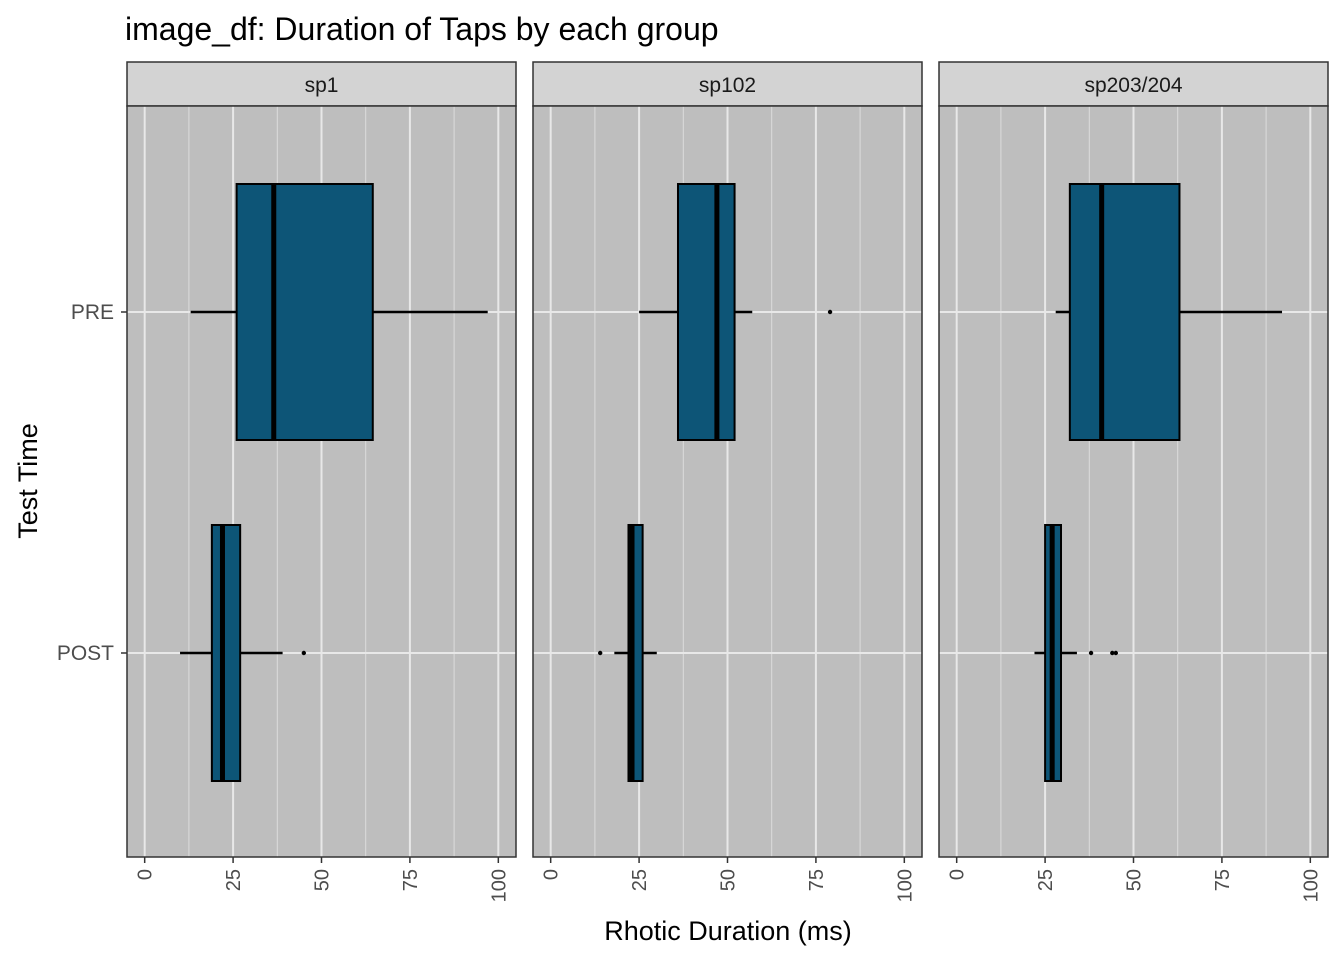 The height and width of the screenshot is (960, 1344). What do you see at coordinates (728, 931) in the screenshot?
I see `x-axis-label: Rhotic Duration (ms)` at bounding box center [728, 931].